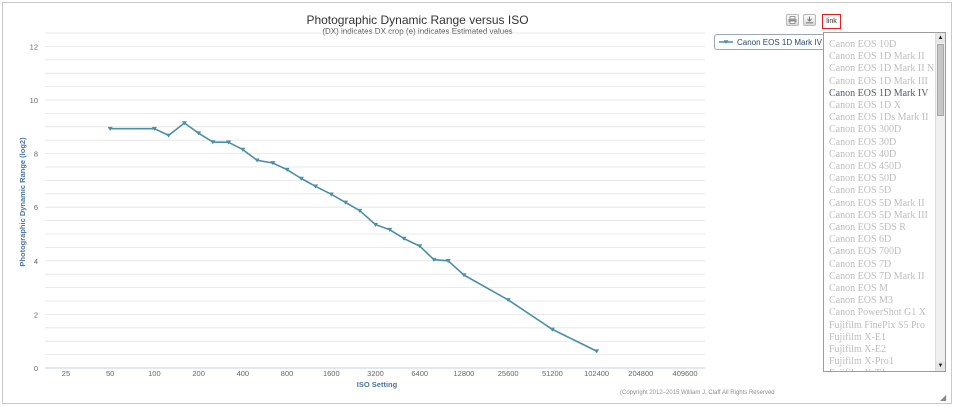 The image size is (955, 407). What do you see at coordinates (861, 301) in the screenshot?
I see `camera-list-item: Canon EOS M3` at bounding box center [861, 301].